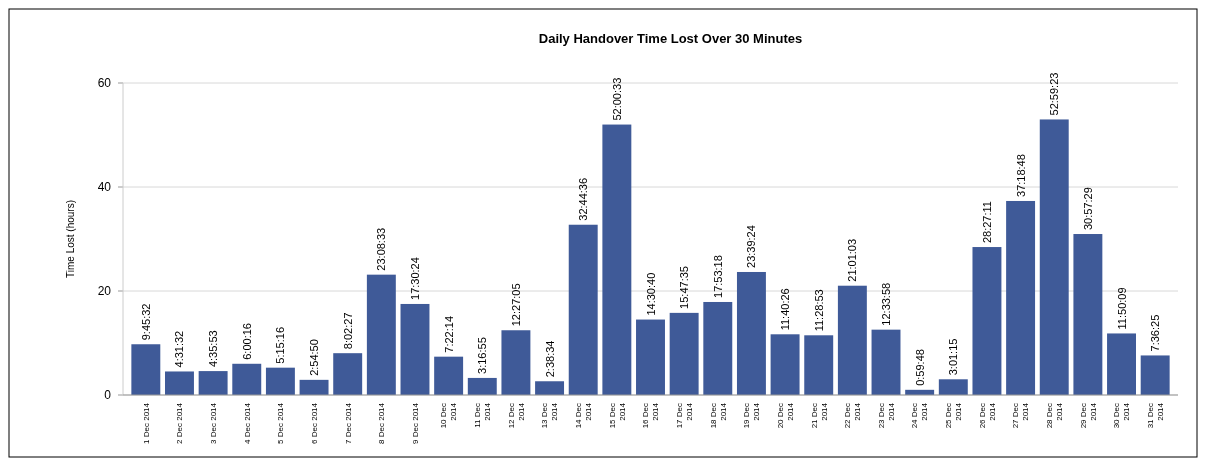 The width and height of the screenshot is (1207, 468). What do you see at coordinates (987, 415) in the screenshot?
I see `x-tick-label: 26 Dec 2014` at bounding box center [987, 415].